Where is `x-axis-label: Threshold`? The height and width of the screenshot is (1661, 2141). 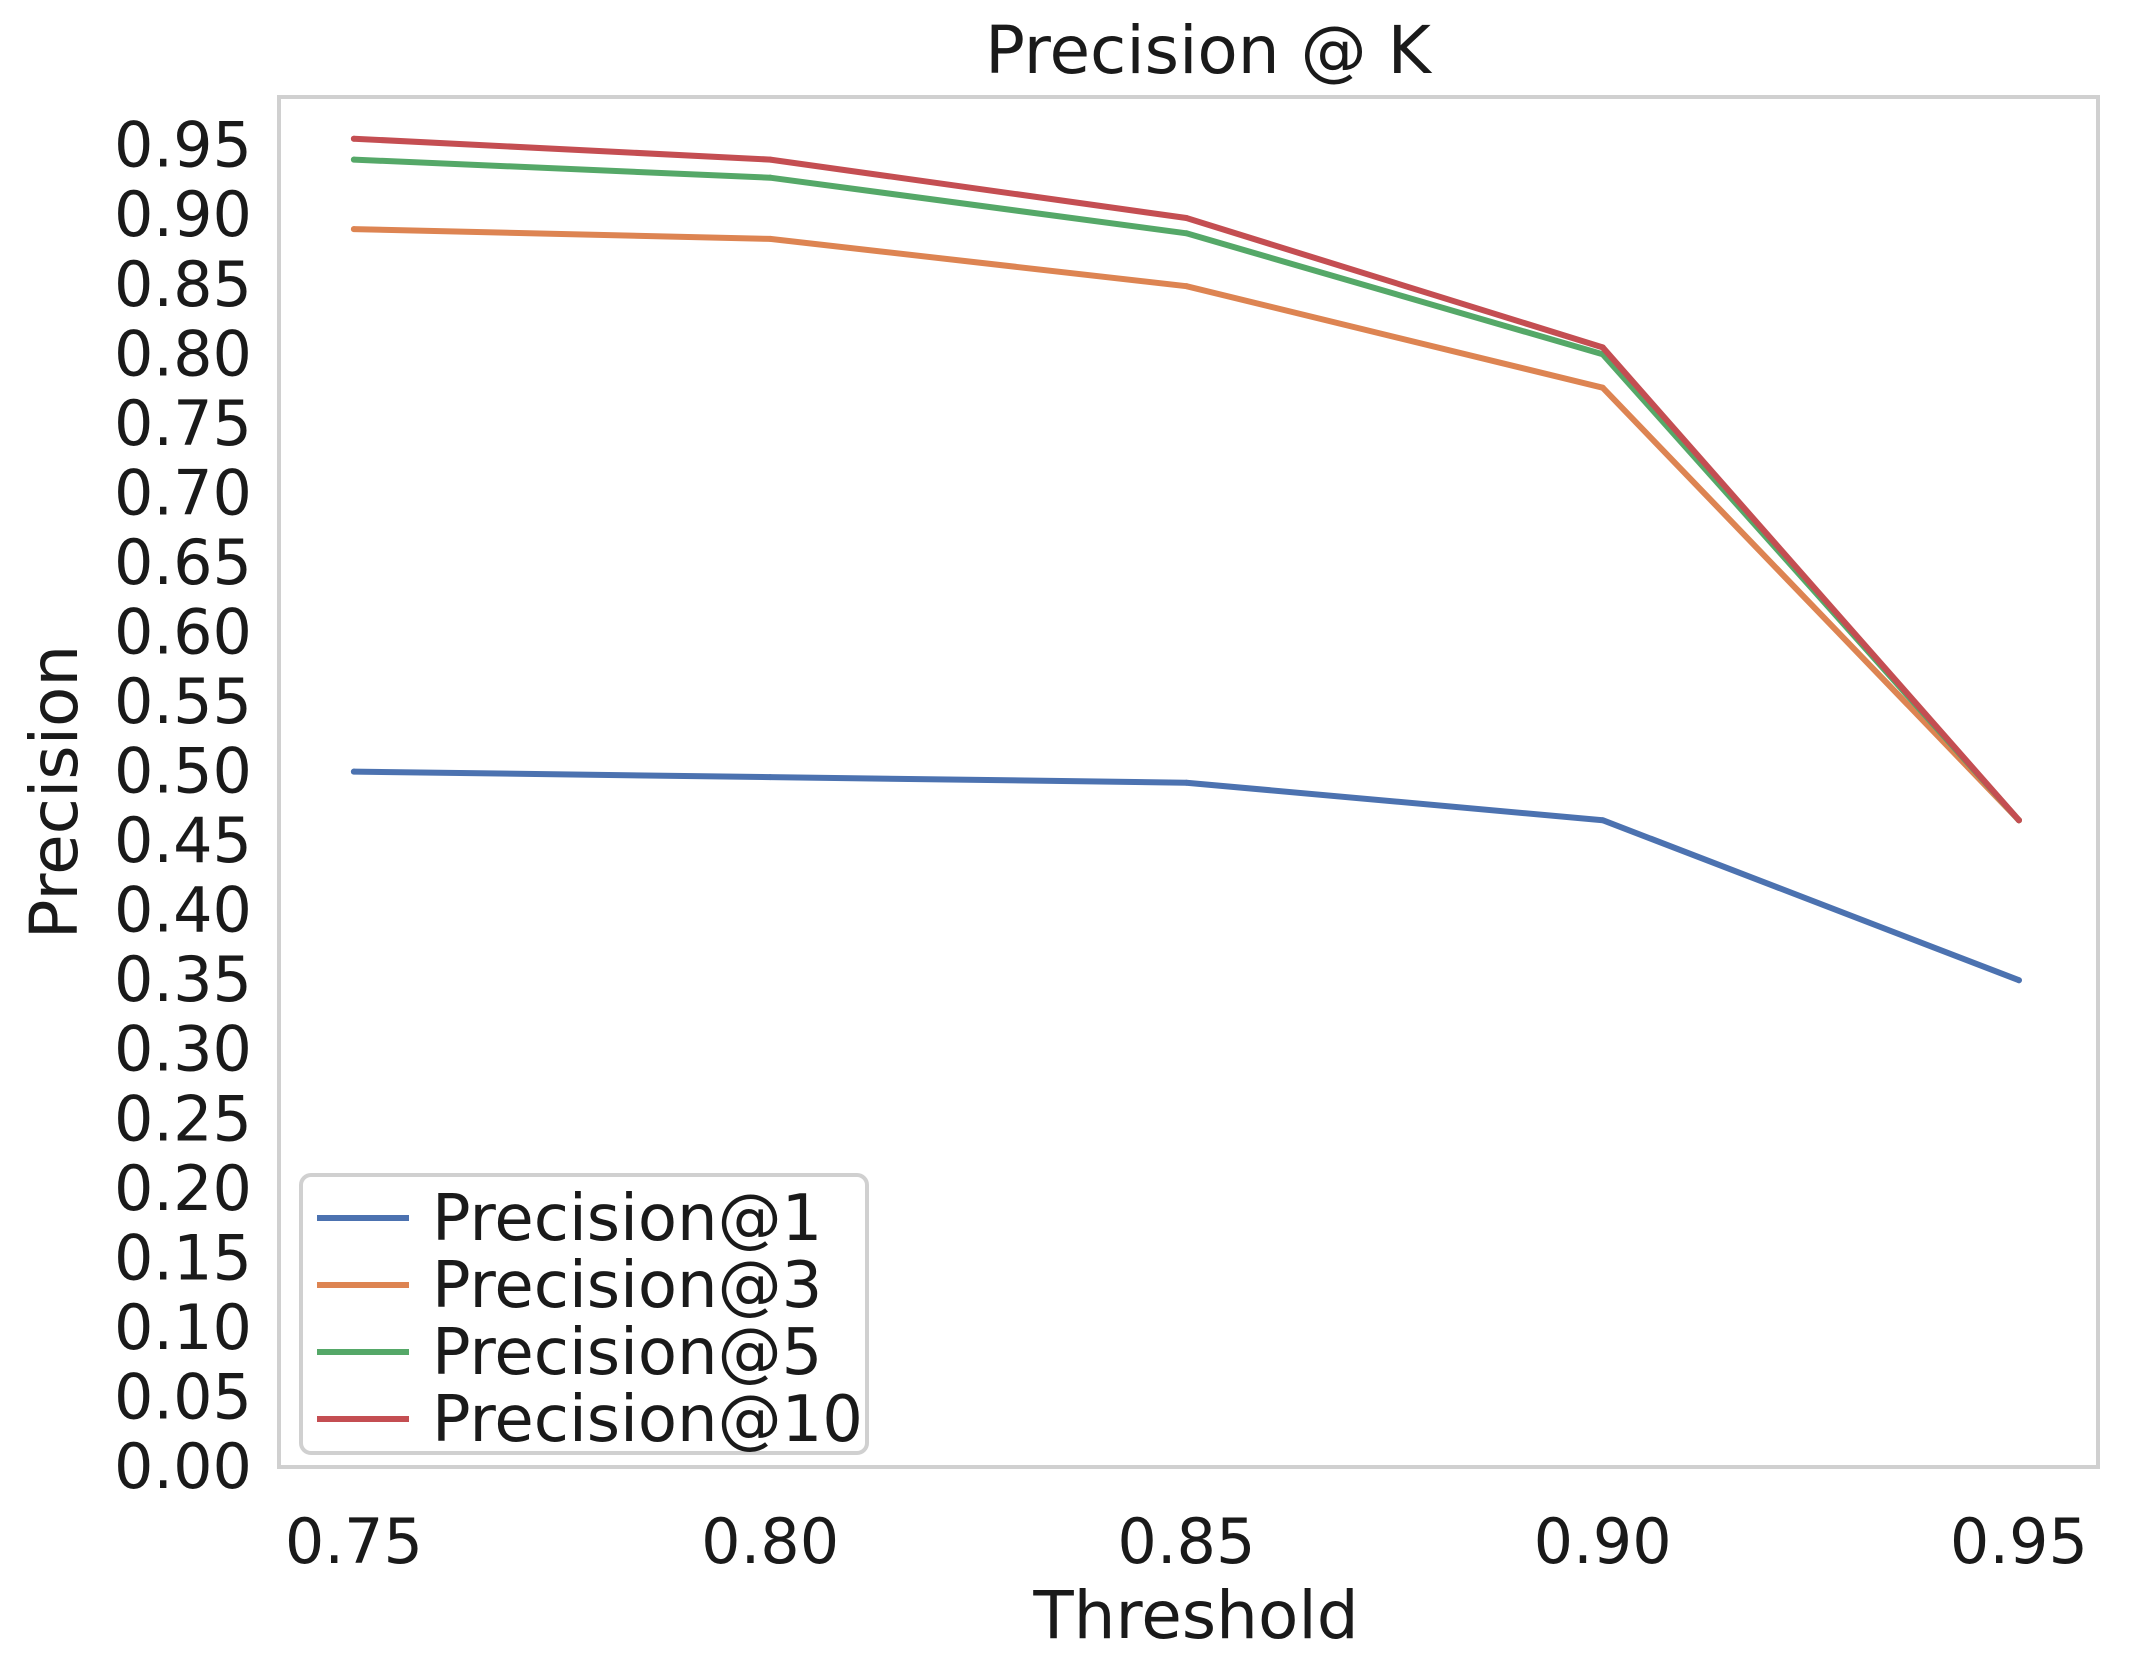 x-axis-label: Threshold is located at coordinates (1195, 1615).